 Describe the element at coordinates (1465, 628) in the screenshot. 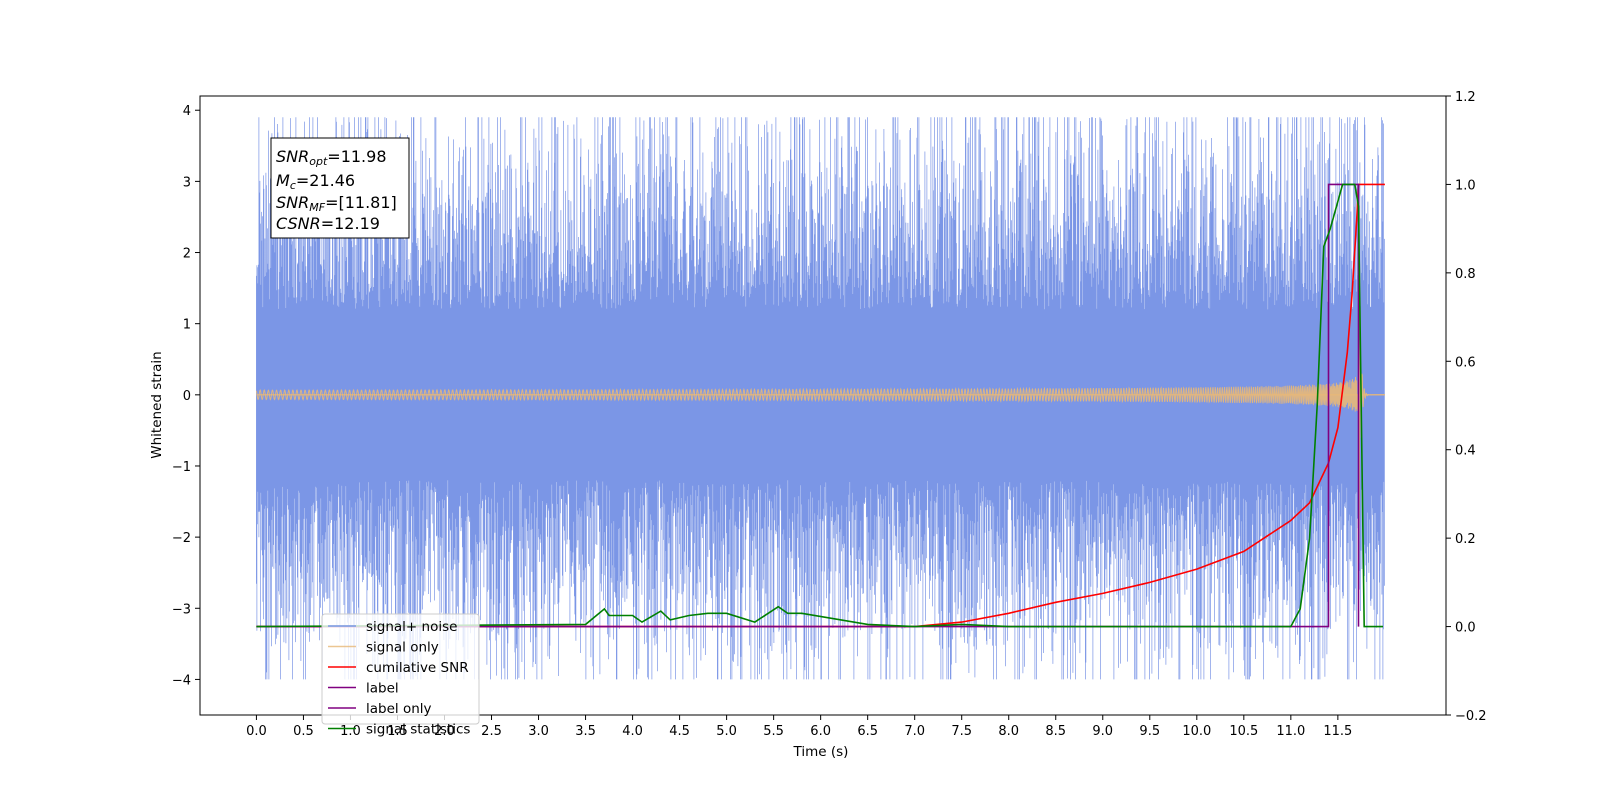

I see `y2-tick-label-6: 0.0` at that location.